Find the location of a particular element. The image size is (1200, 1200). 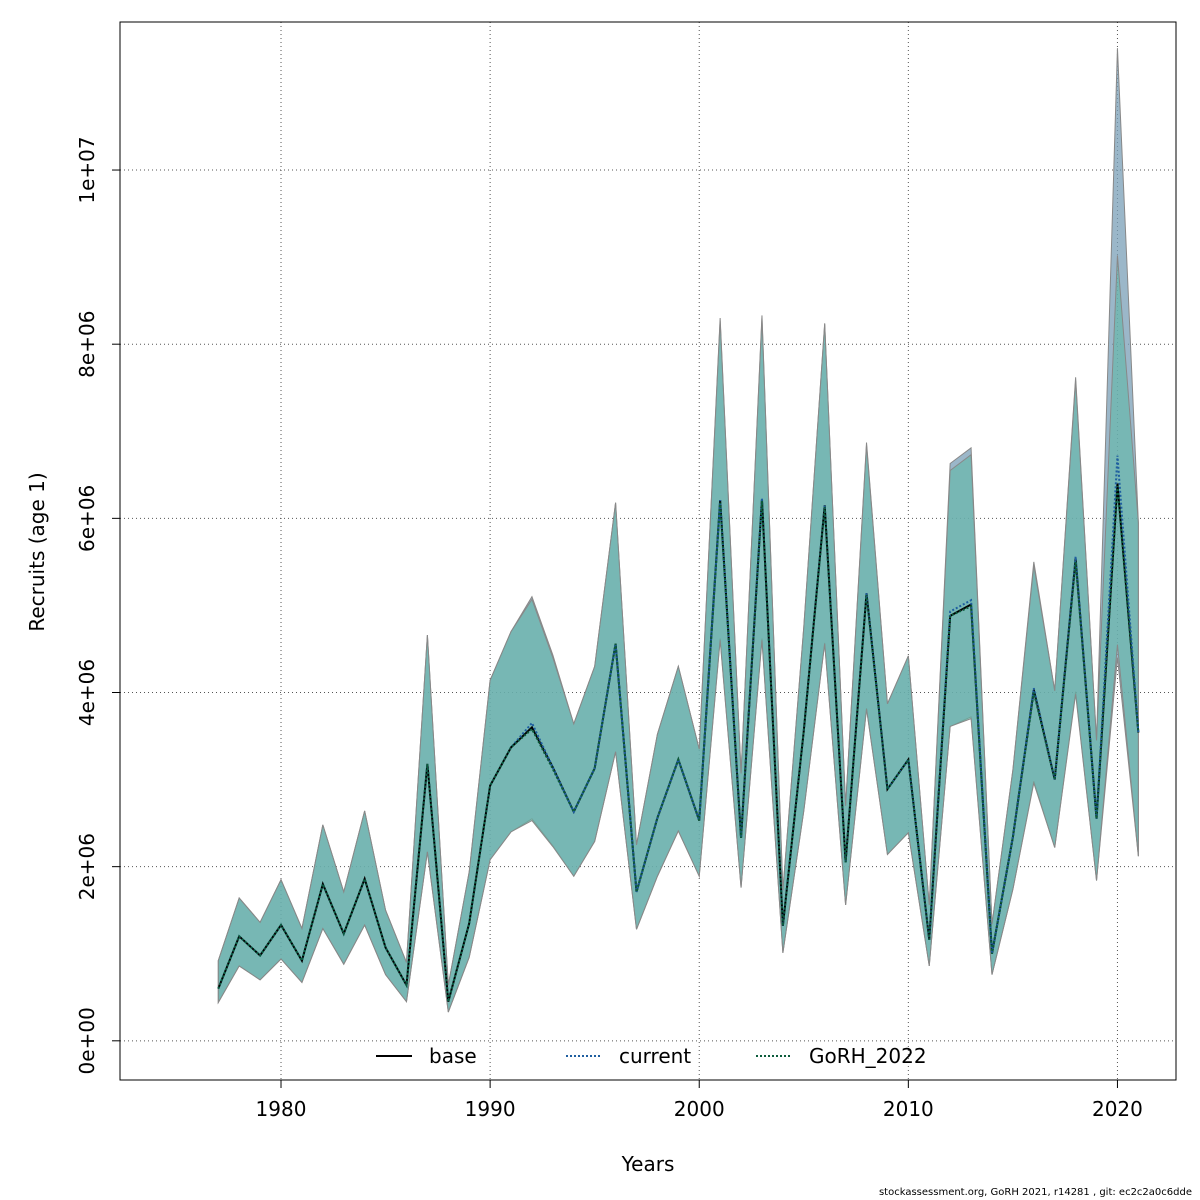

legend-label: current is located at coordinates (655, 1056).